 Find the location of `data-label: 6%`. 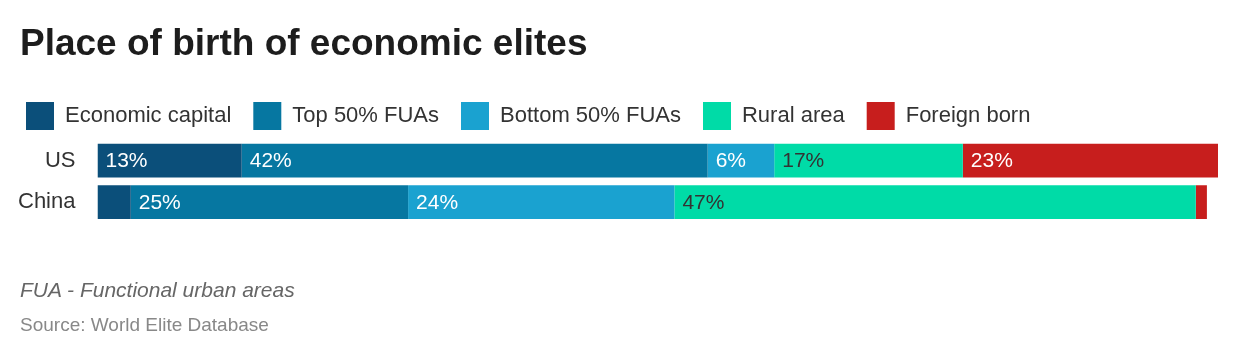

data-label: 6% is located at coordinates (731, 160).